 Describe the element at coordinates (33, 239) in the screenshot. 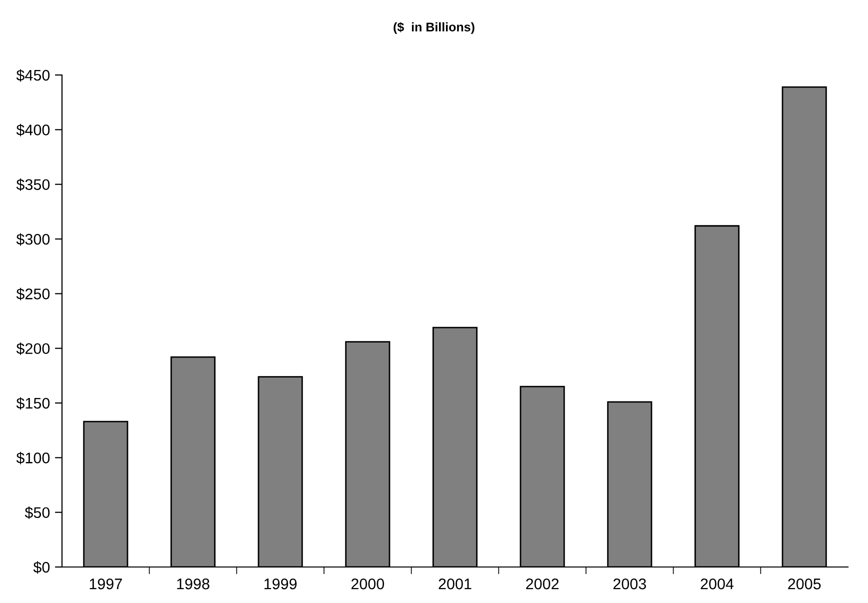

I see `y-tick-label: $300` at that location.